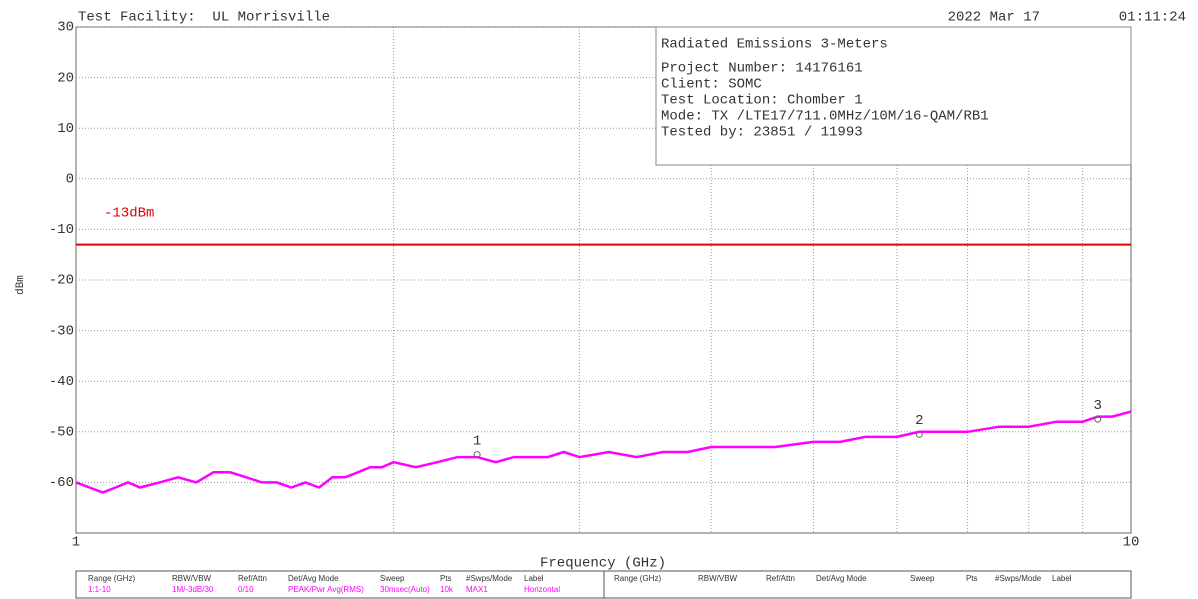 Image resolution: width=1198 pixels, height=599 pixels. What do you see at coordinates (61, 281) in the screenshot?
I see `y-tick-label: -20` at bounding box center [61, 281].